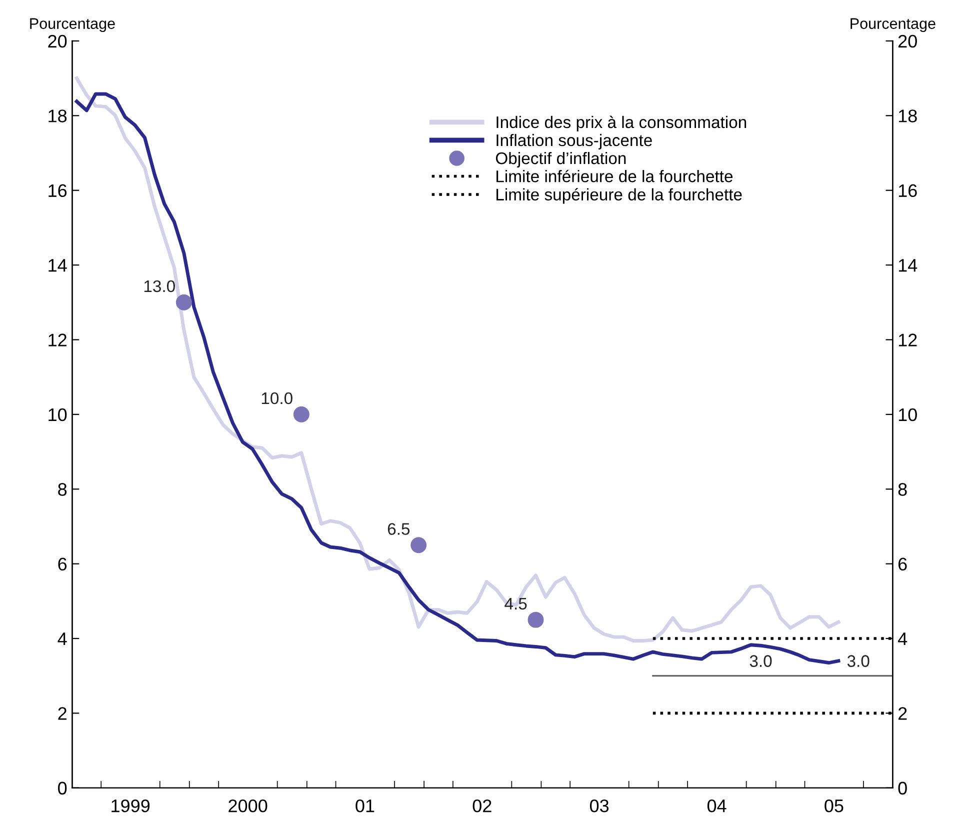  I want to click on y2-tick-label: 6, so click(902, 564).